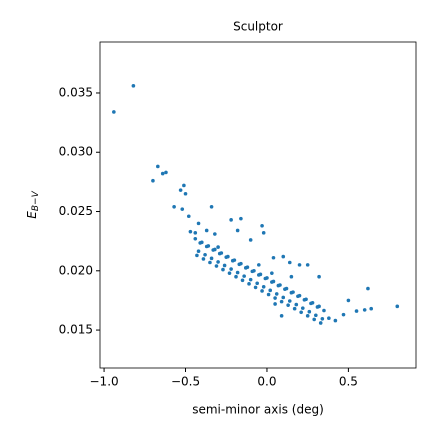 This screenshot has width=436, height=440. Describe the element at coordinates (76, 270) in the screenshot. I see `y-tick-label: 0.020` at that location.